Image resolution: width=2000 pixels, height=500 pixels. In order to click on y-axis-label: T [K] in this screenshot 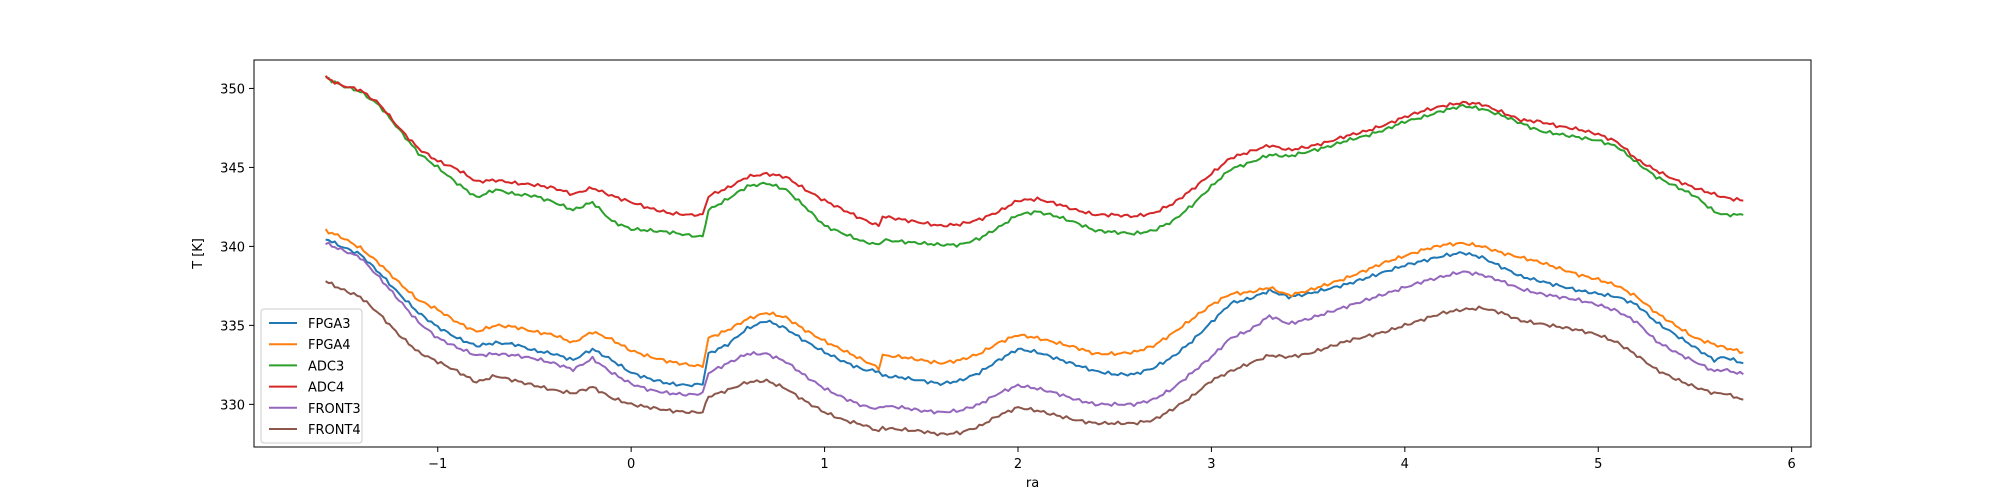, I will do `click(198, 254)`.